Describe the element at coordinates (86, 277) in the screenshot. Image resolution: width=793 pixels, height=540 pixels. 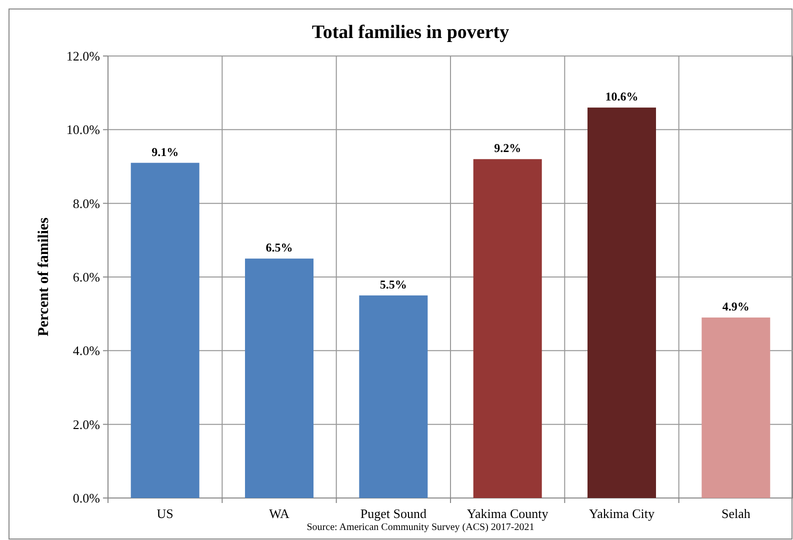
I see `y-tick-label: 6.0%` at that location.